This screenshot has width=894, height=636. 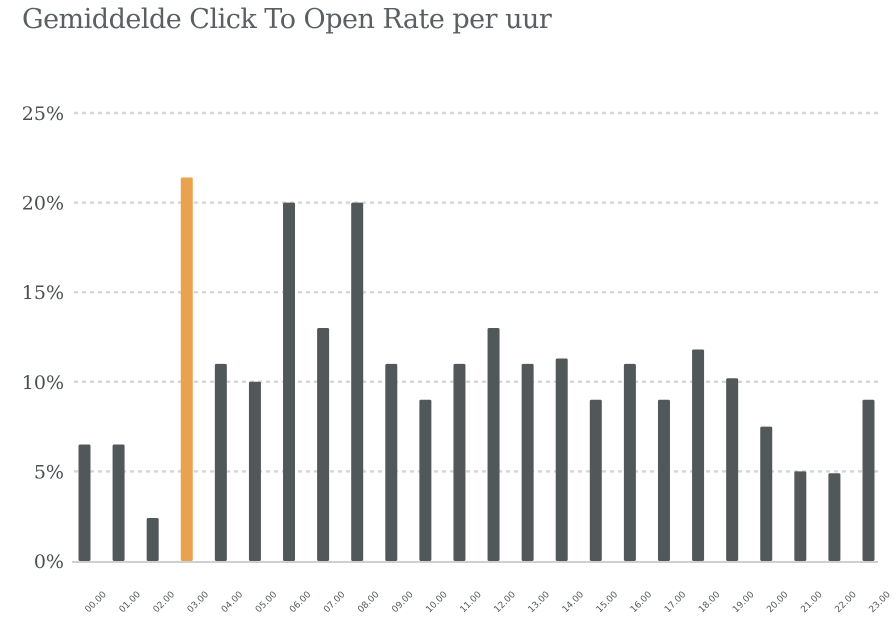 What do you see at coordinates (300, 602) in the screenshot?
I see `x-tick-label: 06.00` at bounding box center [300, 602].